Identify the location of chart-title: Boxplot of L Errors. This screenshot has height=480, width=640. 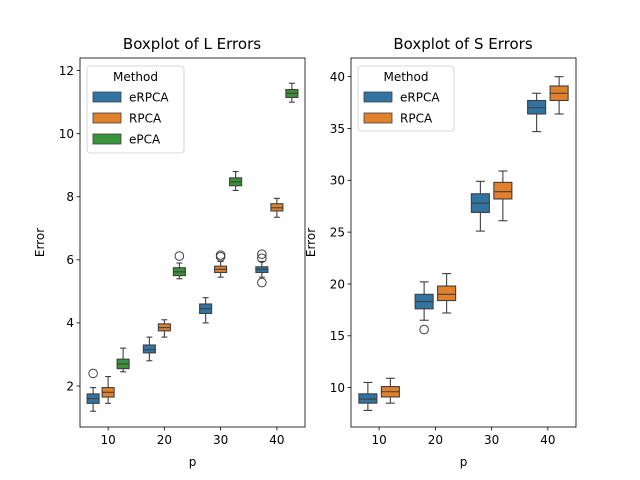
(192, 44).